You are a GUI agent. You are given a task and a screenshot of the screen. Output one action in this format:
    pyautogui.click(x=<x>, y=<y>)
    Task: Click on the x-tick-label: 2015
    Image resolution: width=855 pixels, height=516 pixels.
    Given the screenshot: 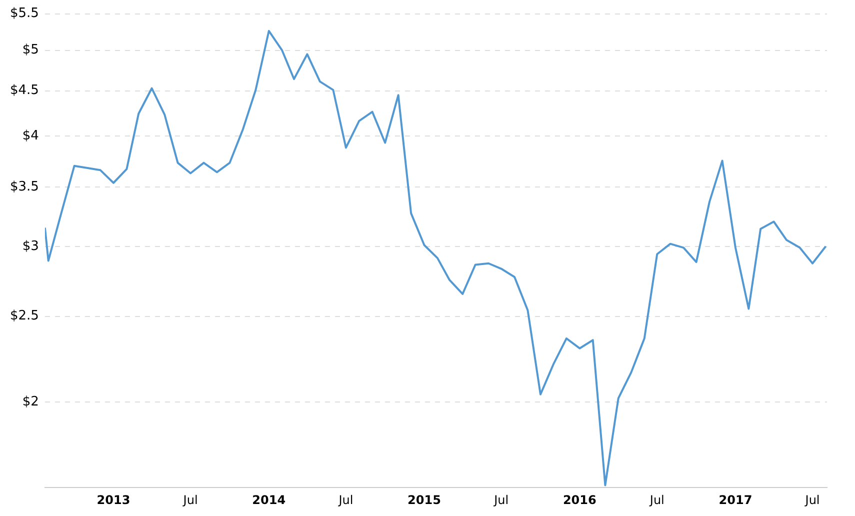 What is the action you would take?
    pyautogui.click(x=424, y=499)
    